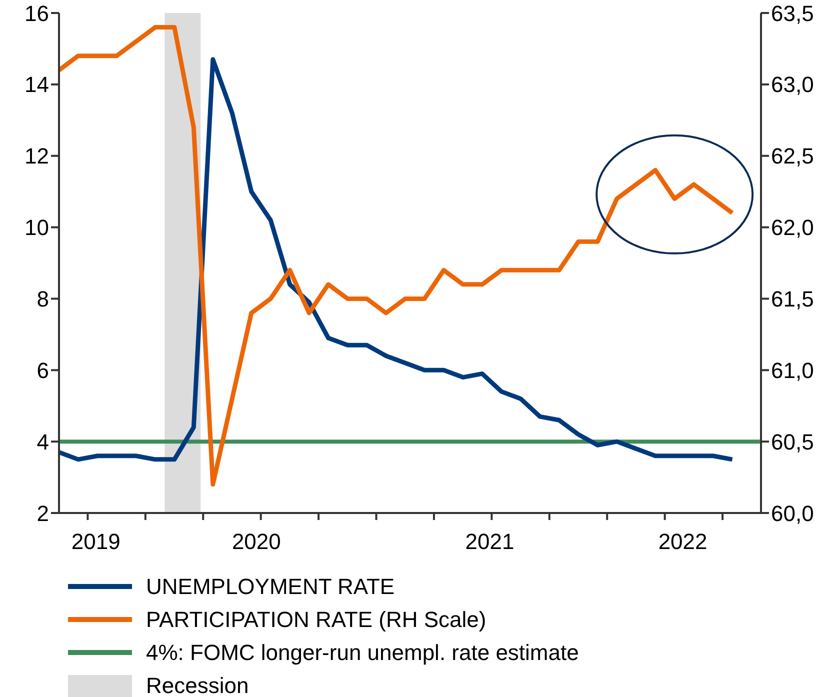 The width and height of the screenshot is (838, 697). Describe the element at coordinates (36, 85) in the screenshot. I see `y-tick-label: 14` at that location.